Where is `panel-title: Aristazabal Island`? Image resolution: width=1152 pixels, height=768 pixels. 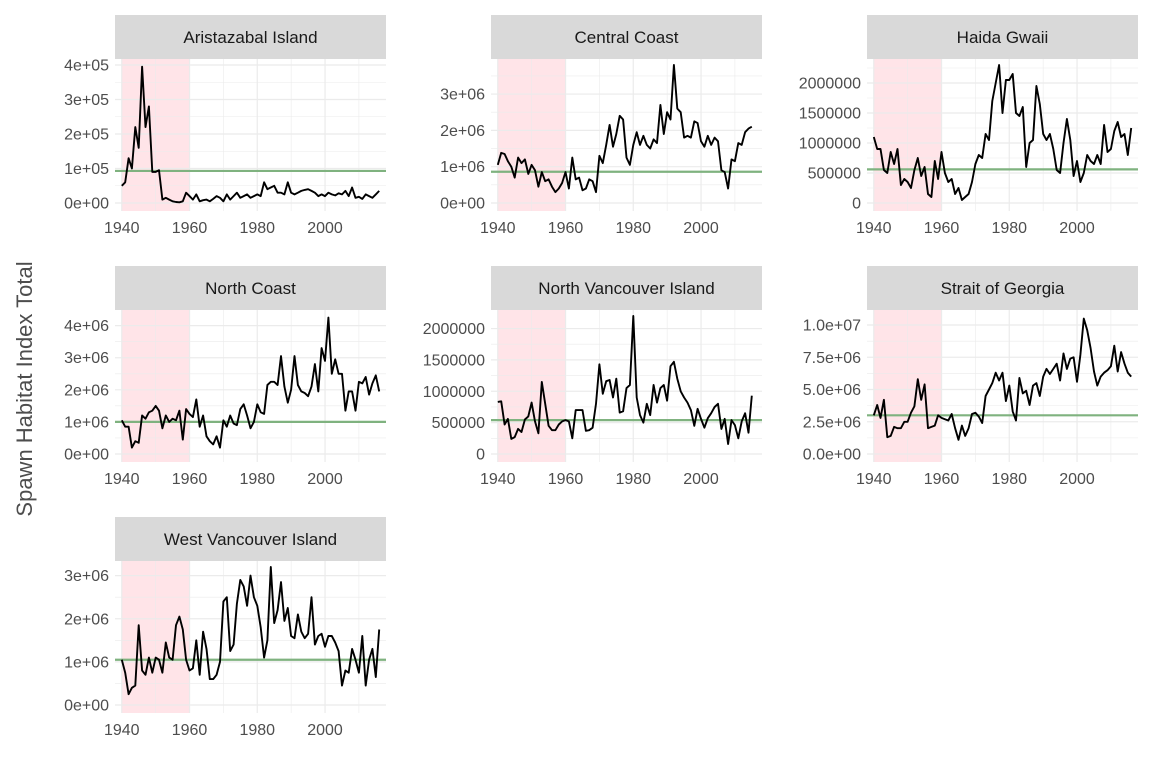 panel-title: Aristazabal Island is located at coordinates (250, 37).